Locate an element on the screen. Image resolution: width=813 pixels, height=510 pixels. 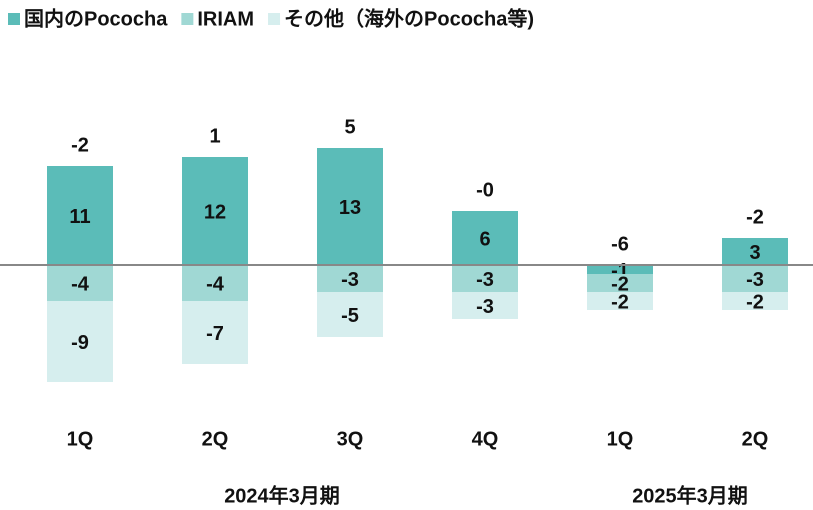
value-label: 12 is located at coordinates (215, 212).